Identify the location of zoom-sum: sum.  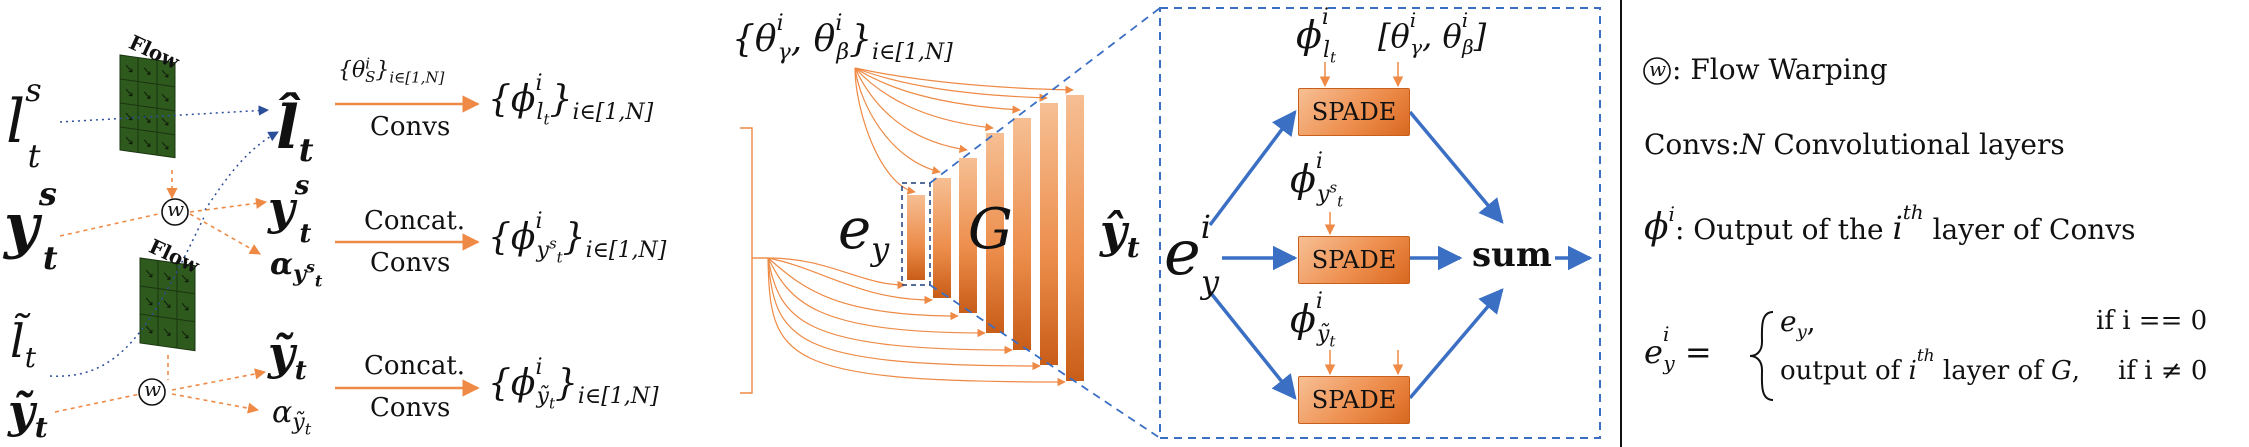
(1512, 255).